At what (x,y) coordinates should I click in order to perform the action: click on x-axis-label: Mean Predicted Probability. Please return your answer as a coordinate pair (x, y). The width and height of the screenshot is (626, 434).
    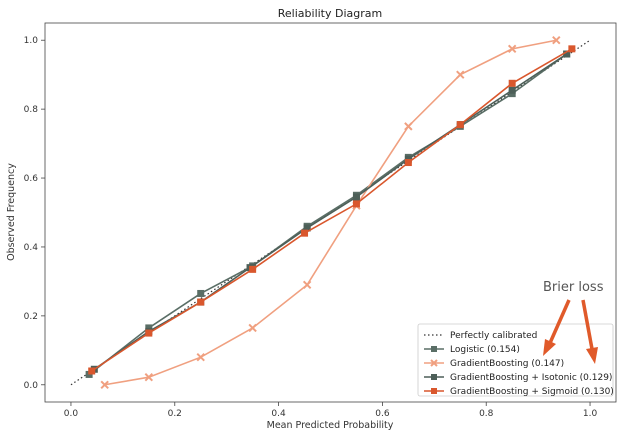
    Looking at the image, I should click on (330, 425).